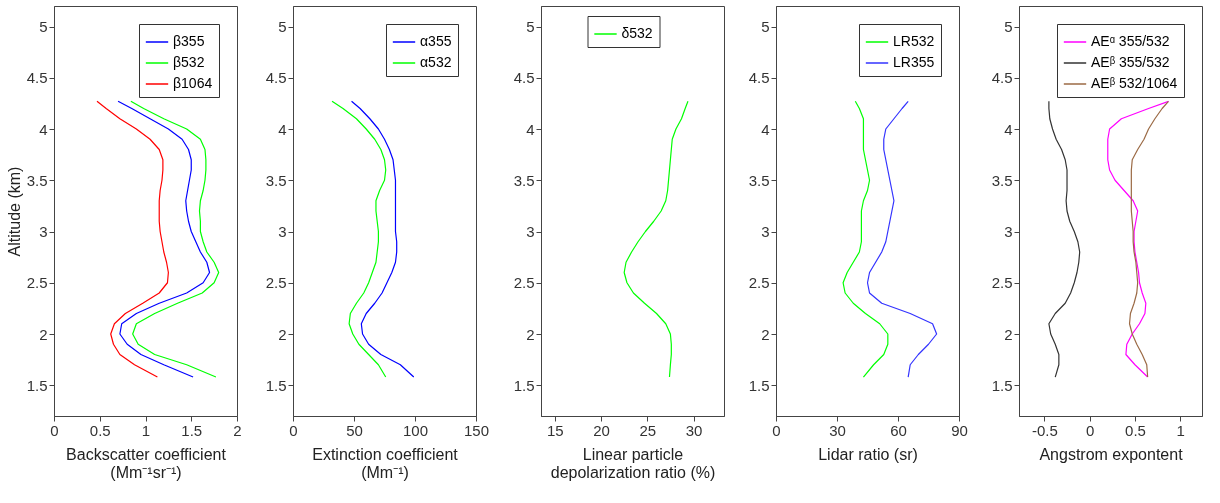 This screenshot has height=503, width=1220. I want to click on x-tick-label: 1.5, so click(192, 430).